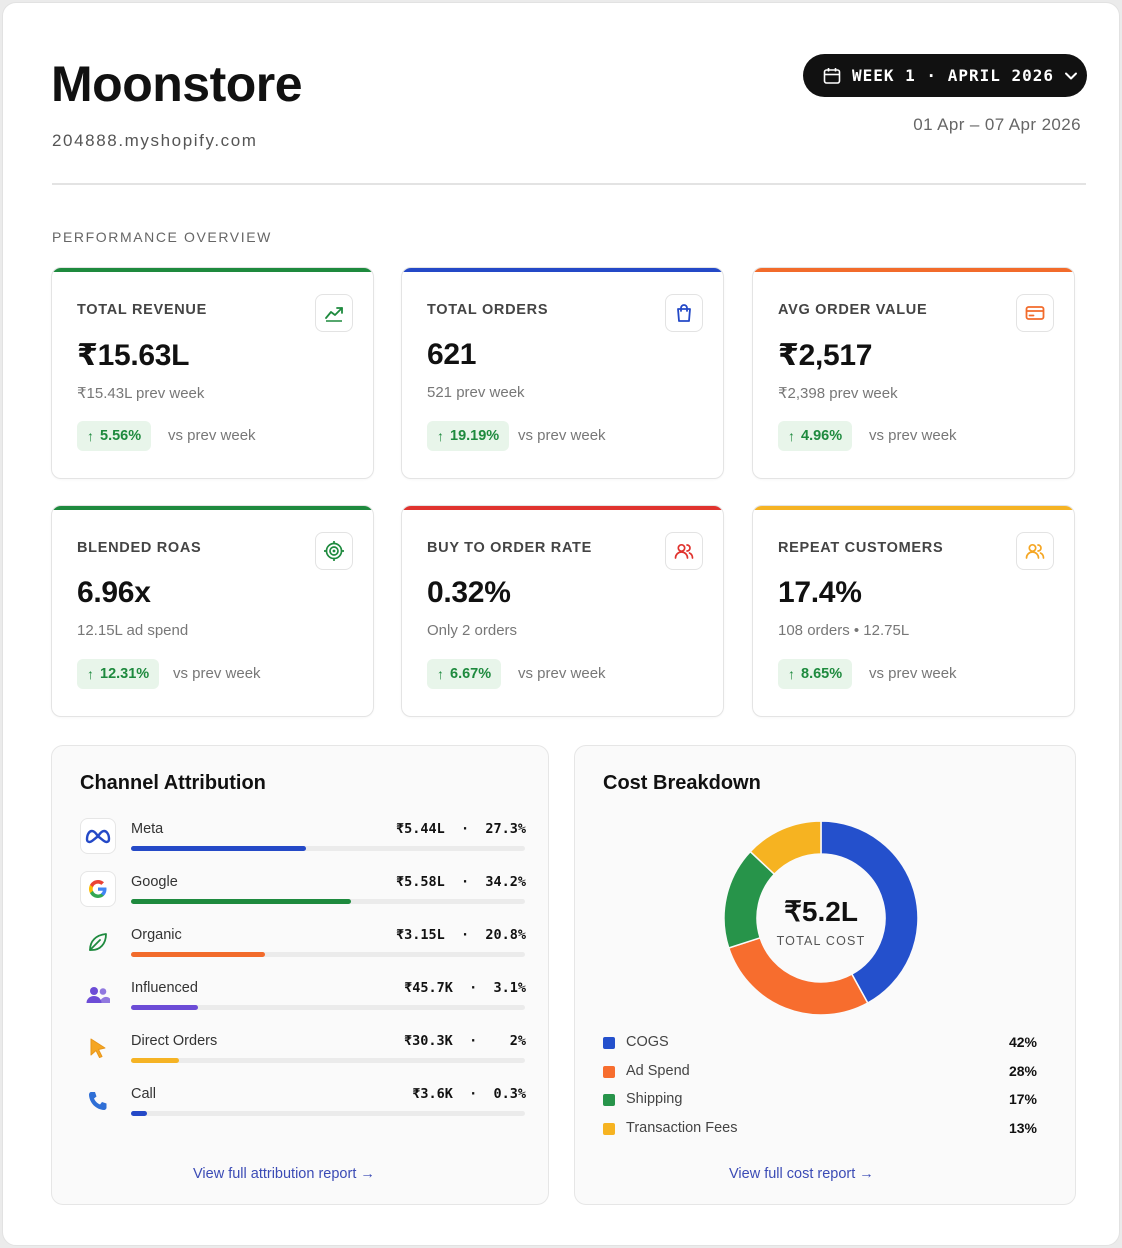 Image resolution: width=1122 pixels, height=1248 pixels. I want to click on kpi-change-badge: ↑ 19.19%, so click(468, 436).